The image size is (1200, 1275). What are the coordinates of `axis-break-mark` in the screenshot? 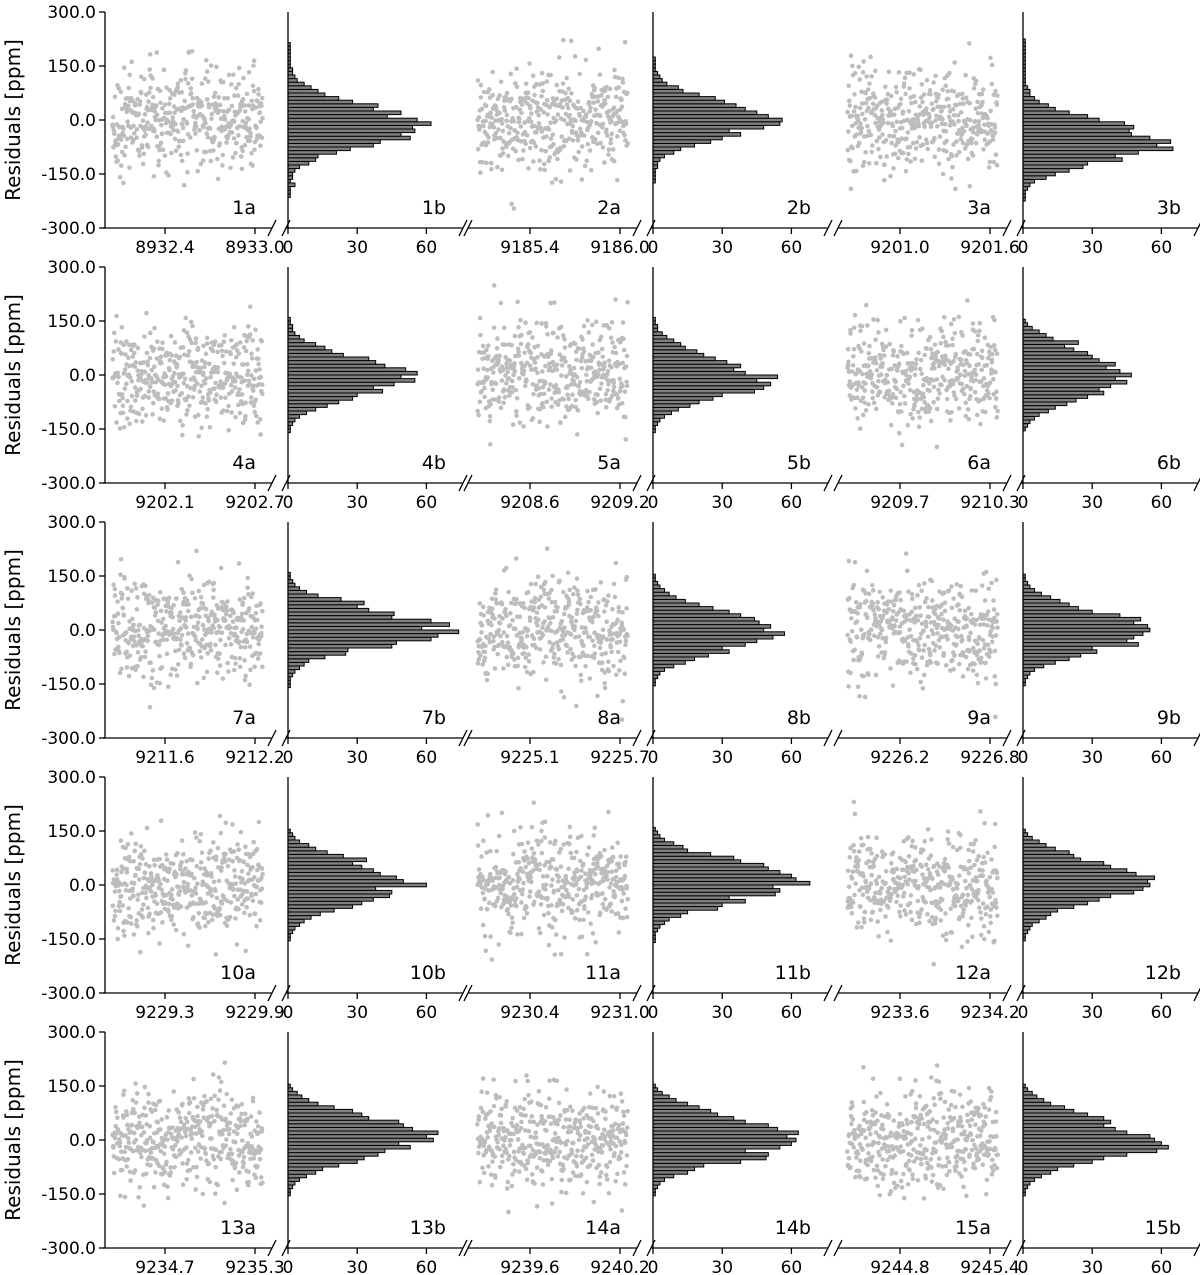 It's located at (286, 228).